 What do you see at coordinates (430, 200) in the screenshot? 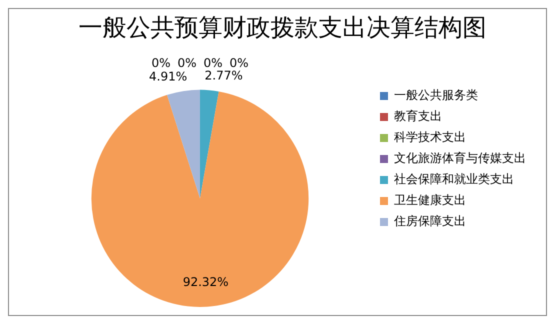
I see `legend-label: 卫生健康支出` at bounding box center [430, 200].